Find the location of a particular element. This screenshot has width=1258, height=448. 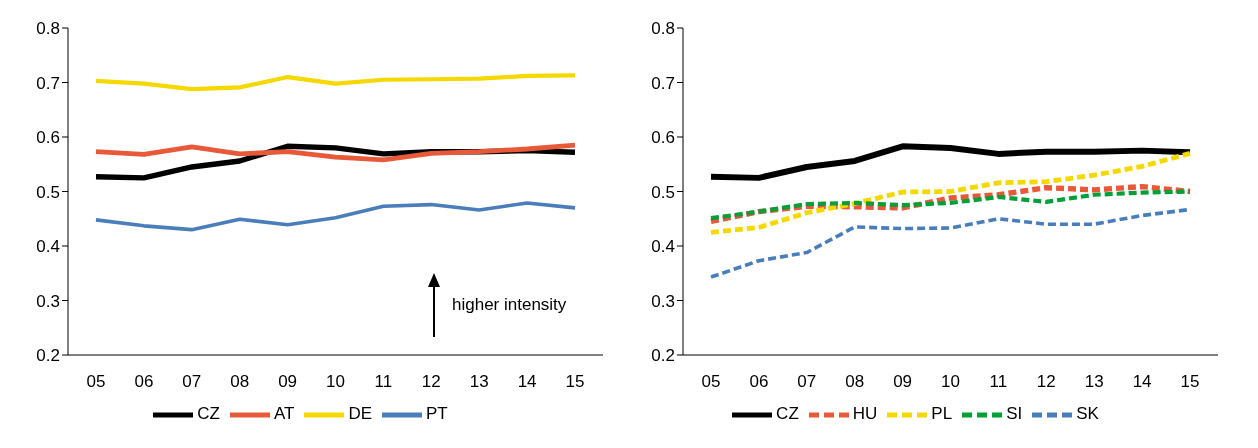

legend-label: PT is located at coordinates (437, 414).